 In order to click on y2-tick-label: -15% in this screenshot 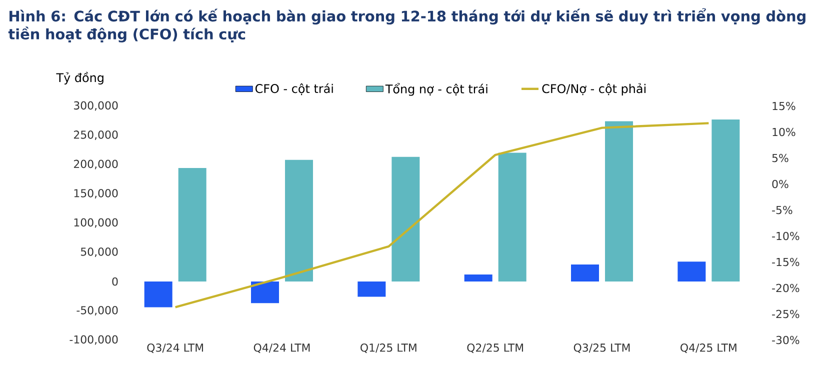, I will do `click(786, 262)`.